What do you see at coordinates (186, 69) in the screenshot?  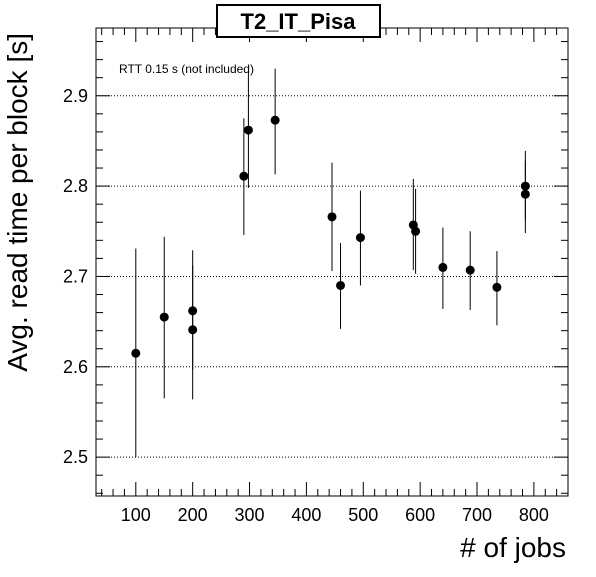 I see `annotation-text: RTT 0.15 s (not included)` at bounding box center [186, 69].